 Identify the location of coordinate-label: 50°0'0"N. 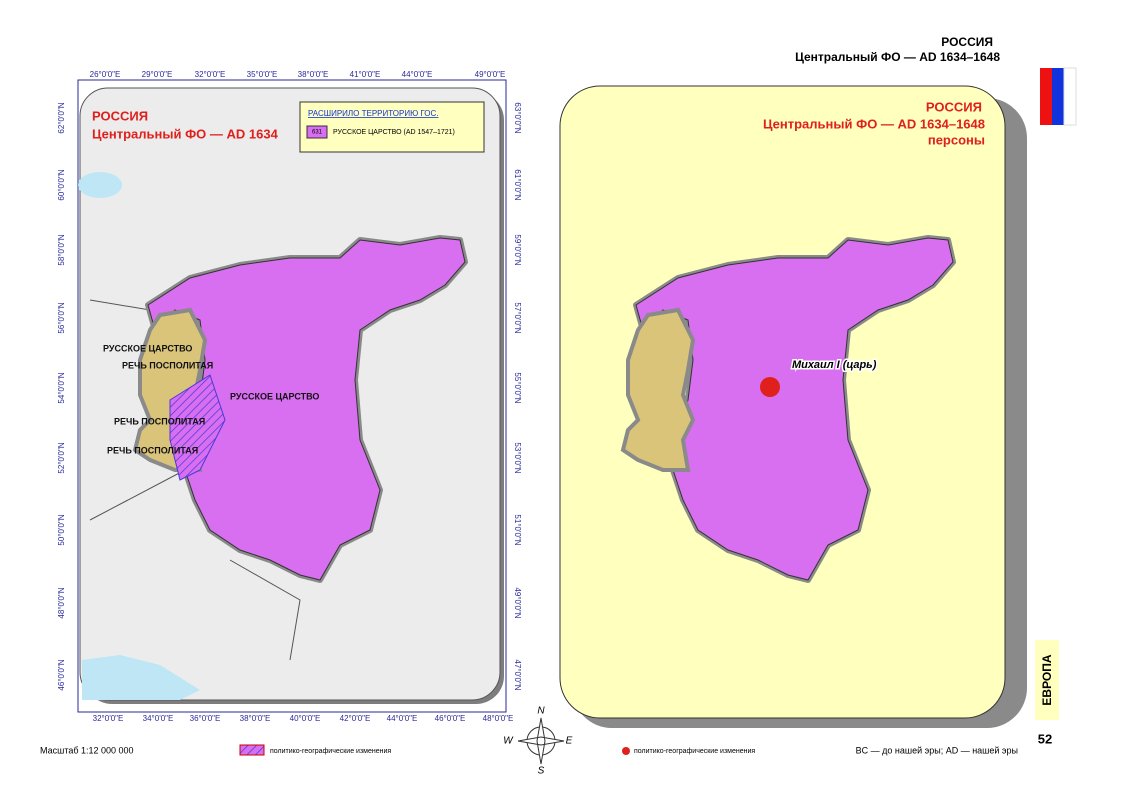
(61, 529).